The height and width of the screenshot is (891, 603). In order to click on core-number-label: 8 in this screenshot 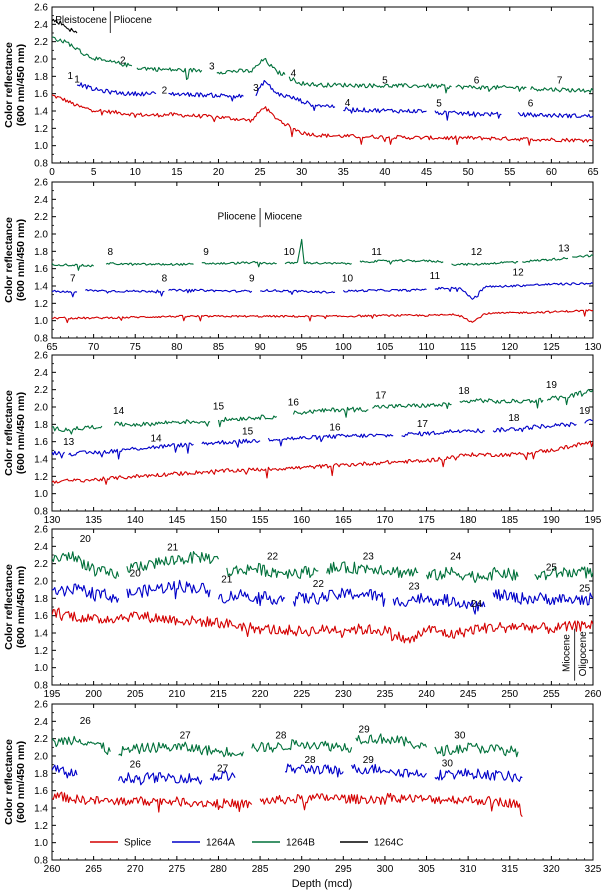, I will do `click(110, 252)`.